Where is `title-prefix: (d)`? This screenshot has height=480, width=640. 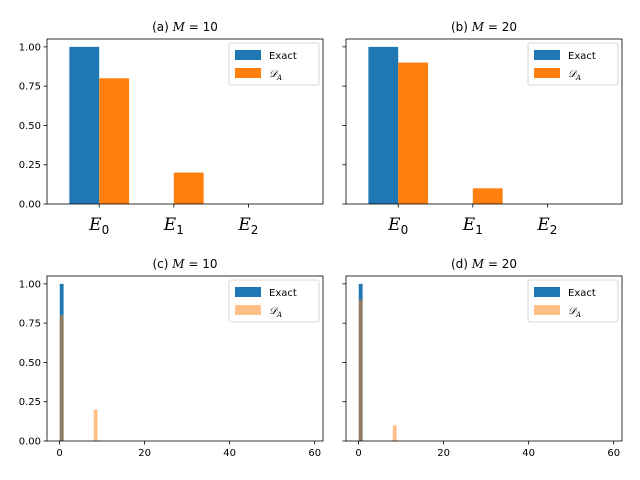 title-prefix: (d) is located at coordinates (461, 264).